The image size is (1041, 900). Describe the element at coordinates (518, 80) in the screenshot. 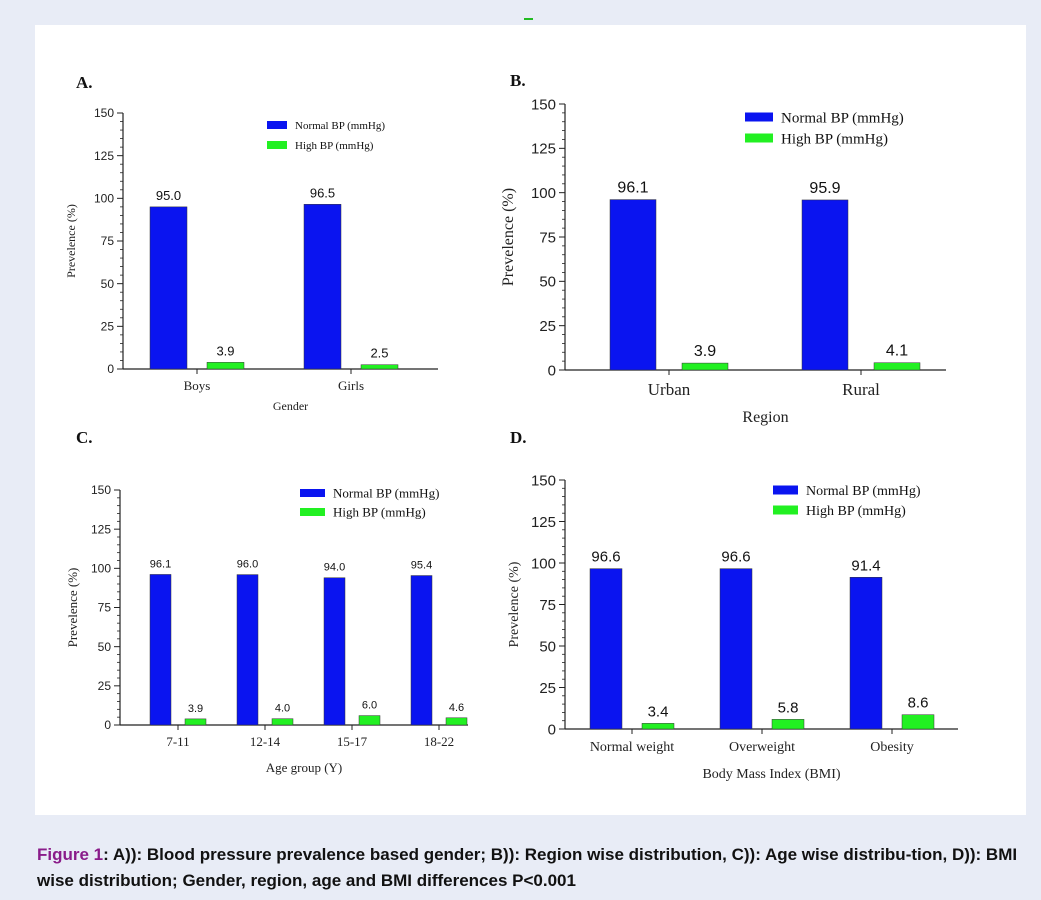

I see `panel-label-b: B.` at that location.